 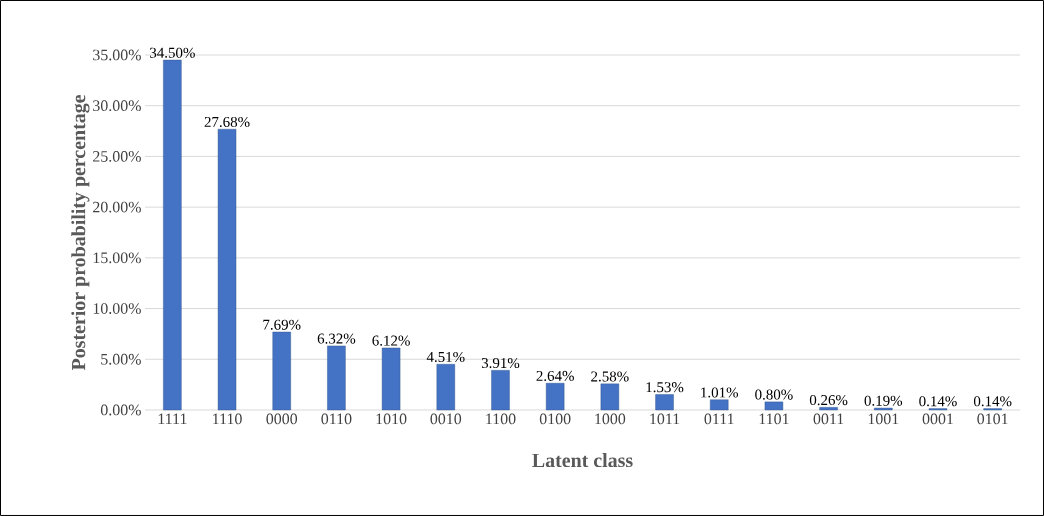 I want to click on x-tick-label: 0010, so click(x=446, y=419).